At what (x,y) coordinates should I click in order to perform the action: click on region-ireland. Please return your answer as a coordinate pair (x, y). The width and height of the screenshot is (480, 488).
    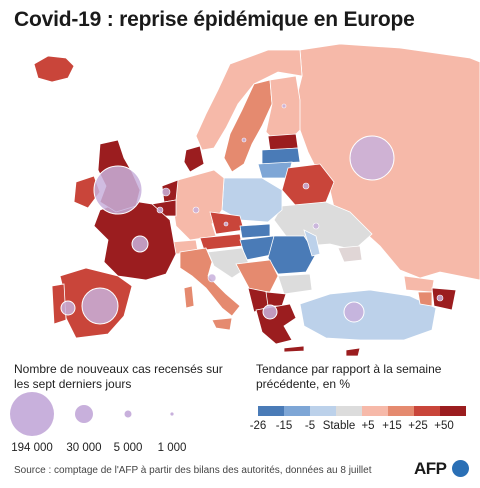
    Looking at the image, I should click on (87, 192).